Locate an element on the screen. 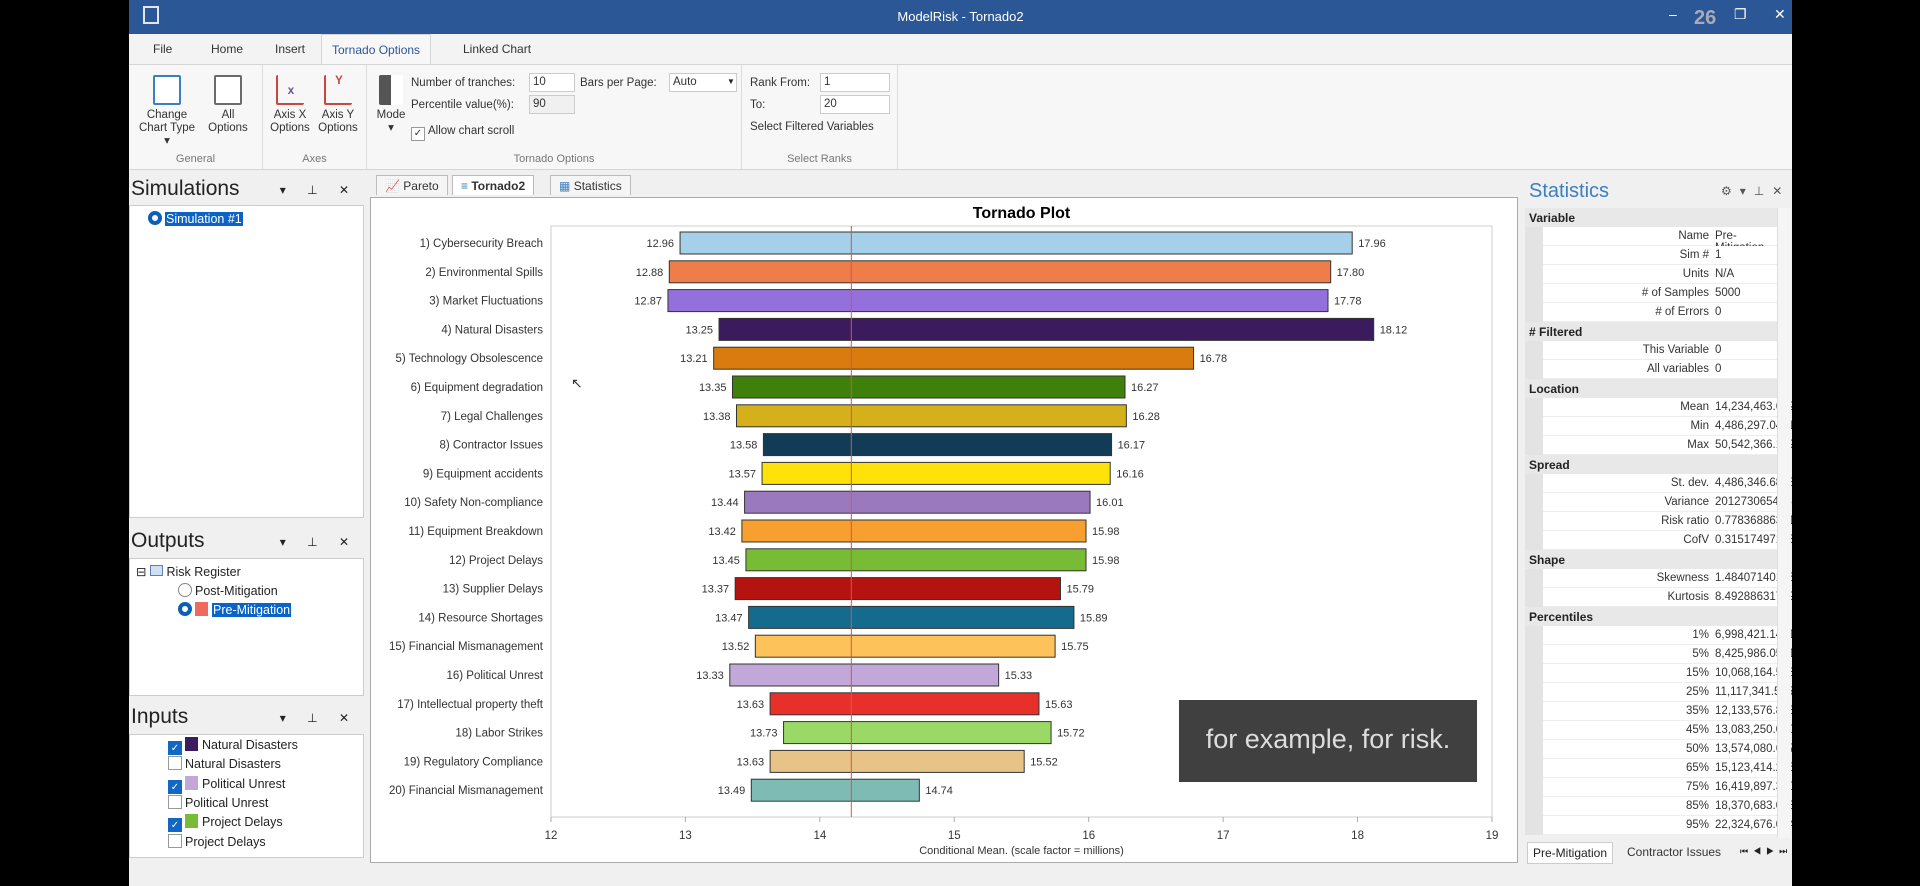  bottom-tab-pre-mitigation: Pre-Mitigation is located at coordinates (1570, 853).